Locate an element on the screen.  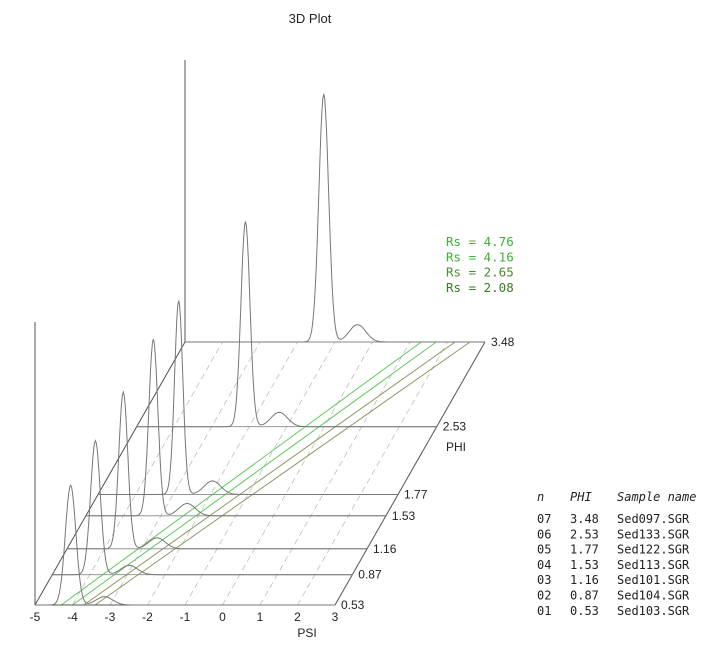
table-cell-sample-07: Sed097.SGR is located at coordinates (653, 519).